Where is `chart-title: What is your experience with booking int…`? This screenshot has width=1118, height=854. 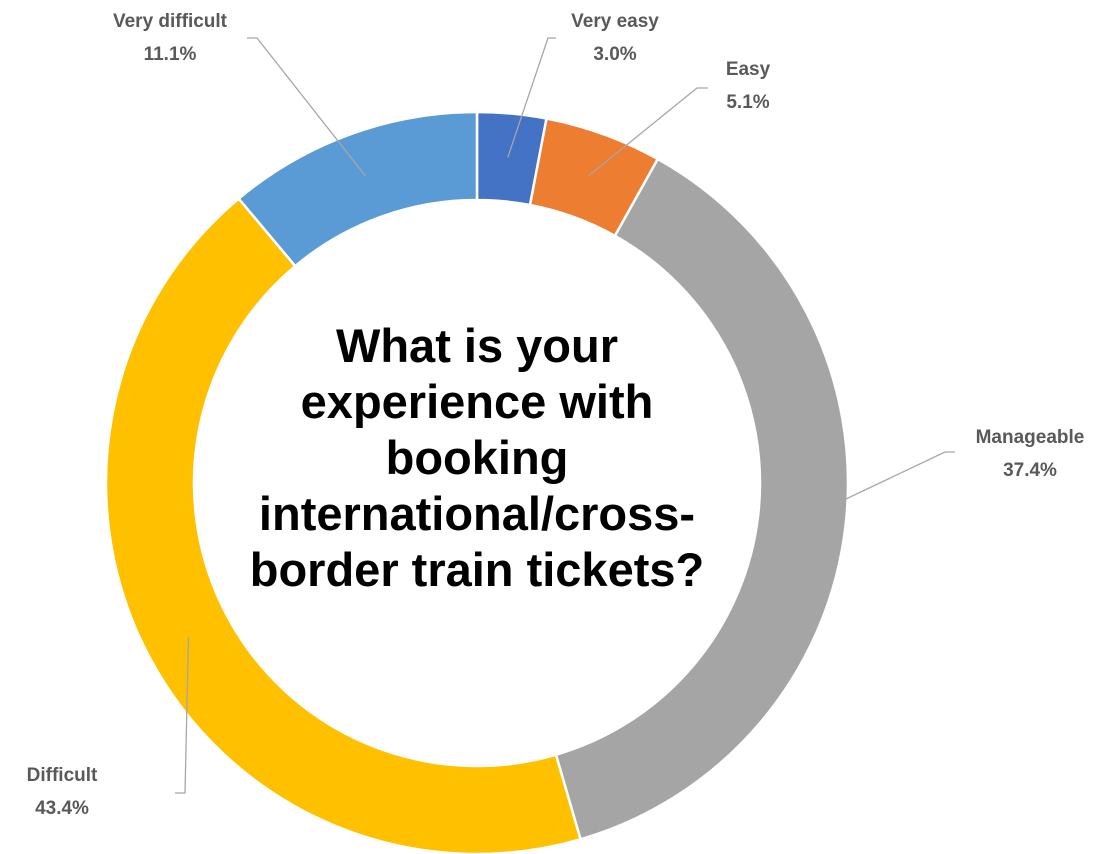 chart-title: What is your experience with booking int… is located at coordinates (477, 457).